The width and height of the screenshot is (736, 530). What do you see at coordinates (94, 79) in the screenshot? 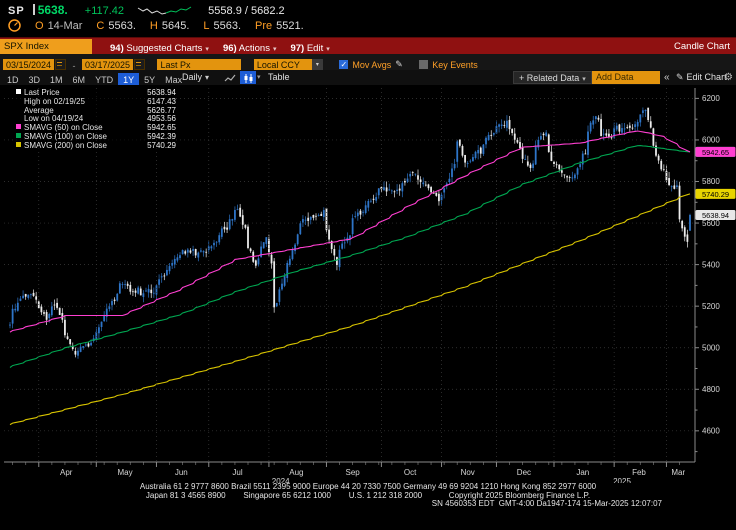
I see `range-buttons: 1D 3D 1M 6M YTD 1Y 5Y Max` at bounding box center [94, 79].